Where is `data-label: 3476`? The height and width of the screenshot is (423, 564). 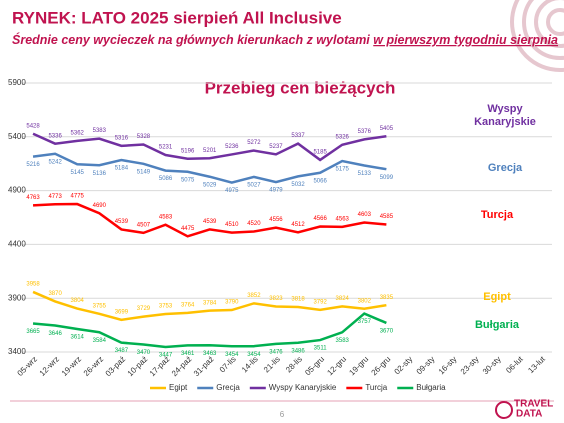 data-label: 3476 is located at coordinates (276, 352).